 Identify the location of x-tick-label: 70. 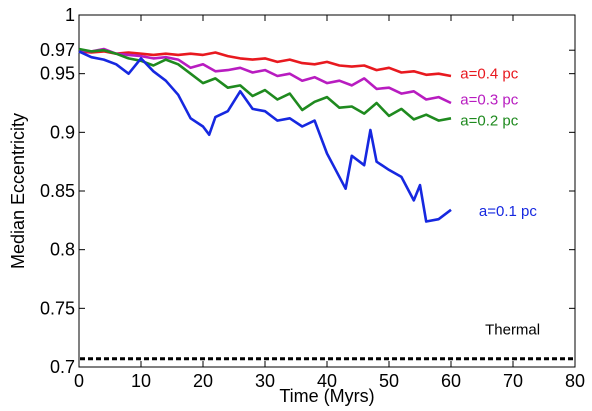
(513, 381).